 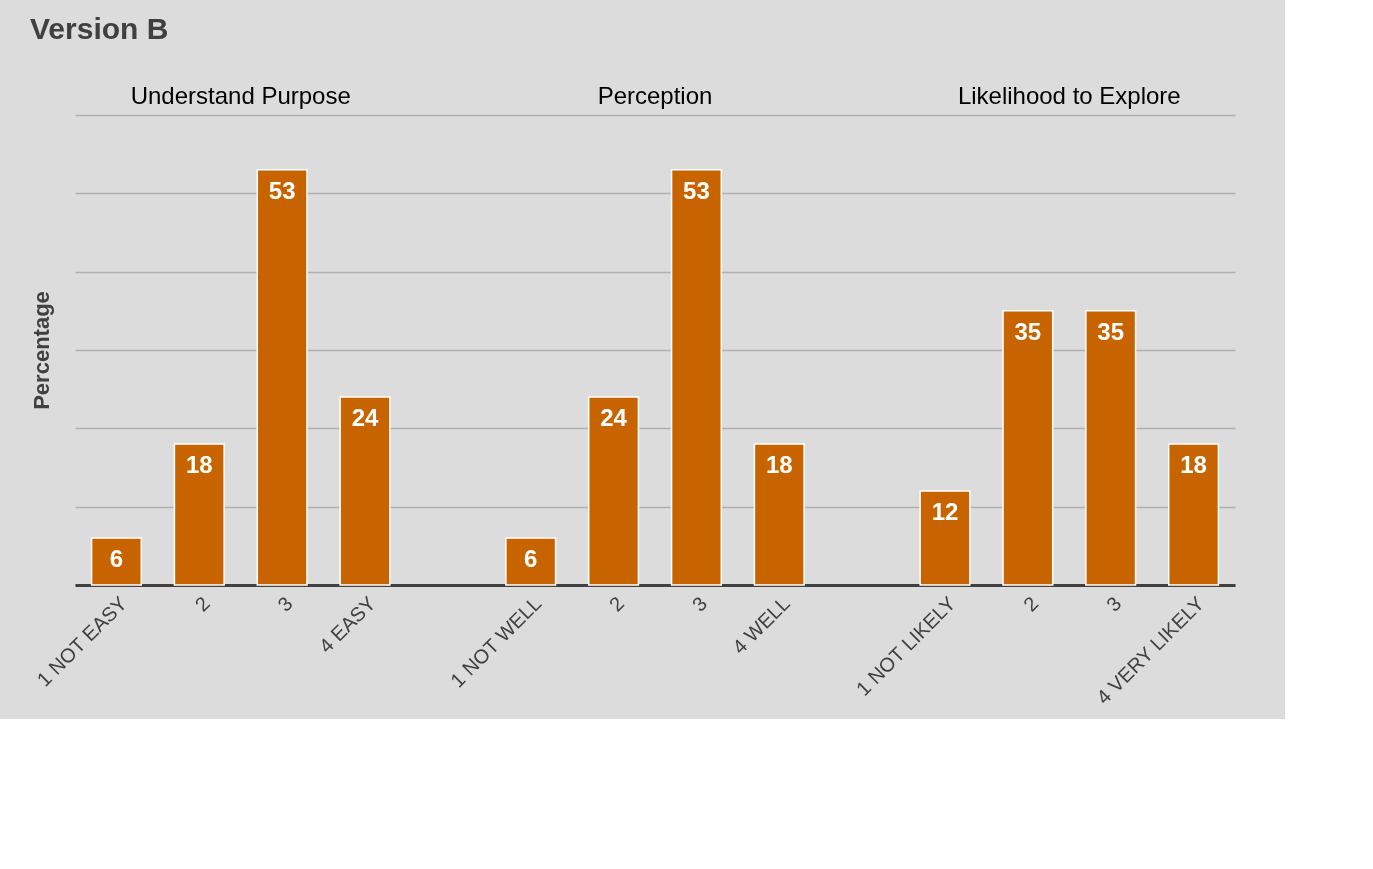 What do you see at coordinates (655, 95) in the screenshot?
I see `text: Perception` at bounding box center [655, 95].